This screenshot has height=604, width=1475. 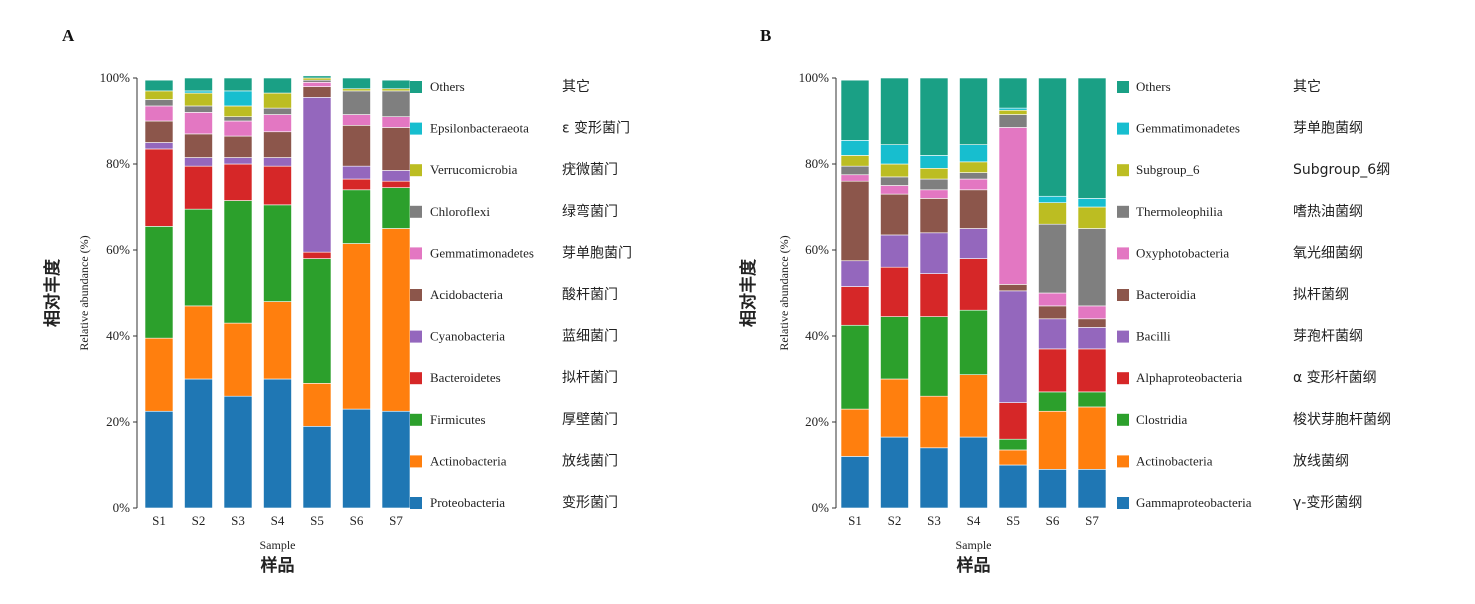 I want to click on legend-label-cn-b-4: α 变形杆菌纲, so click(x=1335, y=378).